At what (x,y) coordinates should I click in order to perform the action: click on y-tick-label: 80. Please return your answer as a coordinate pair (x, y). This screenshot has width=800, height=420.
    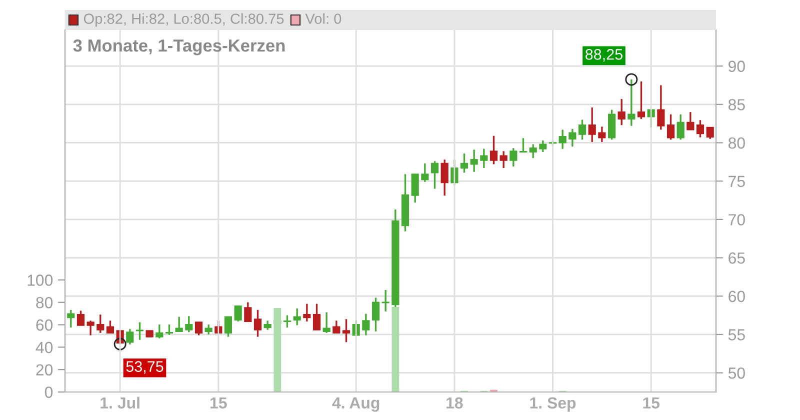
    Looking at the image, I should click on (44, 302).